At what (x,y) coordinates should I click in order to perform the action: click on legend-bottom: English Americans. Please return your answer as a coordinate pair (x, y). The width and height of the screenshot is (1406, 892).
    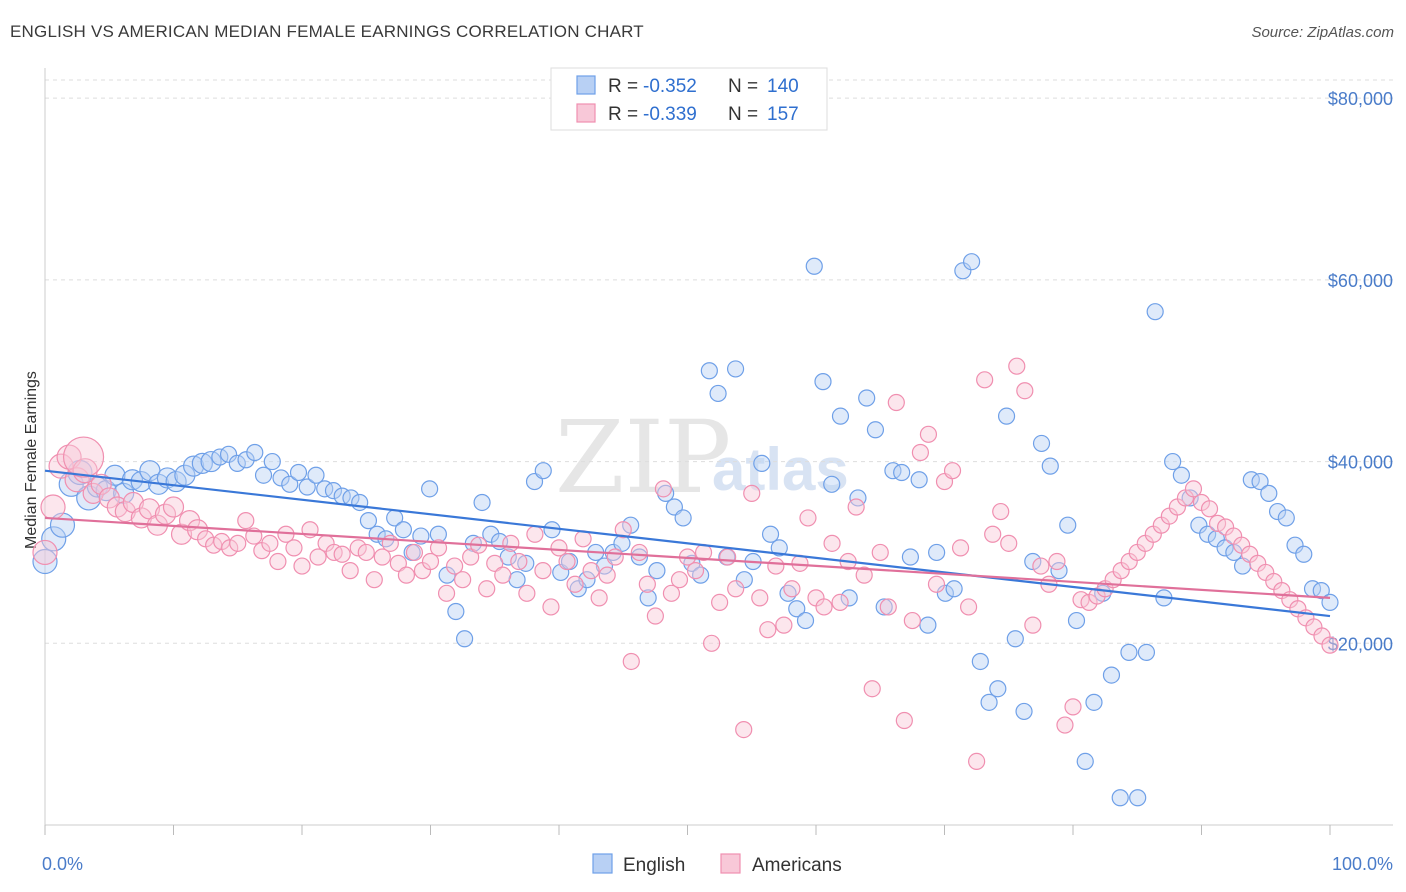
    Looking at the image, I should click on (717, 864).